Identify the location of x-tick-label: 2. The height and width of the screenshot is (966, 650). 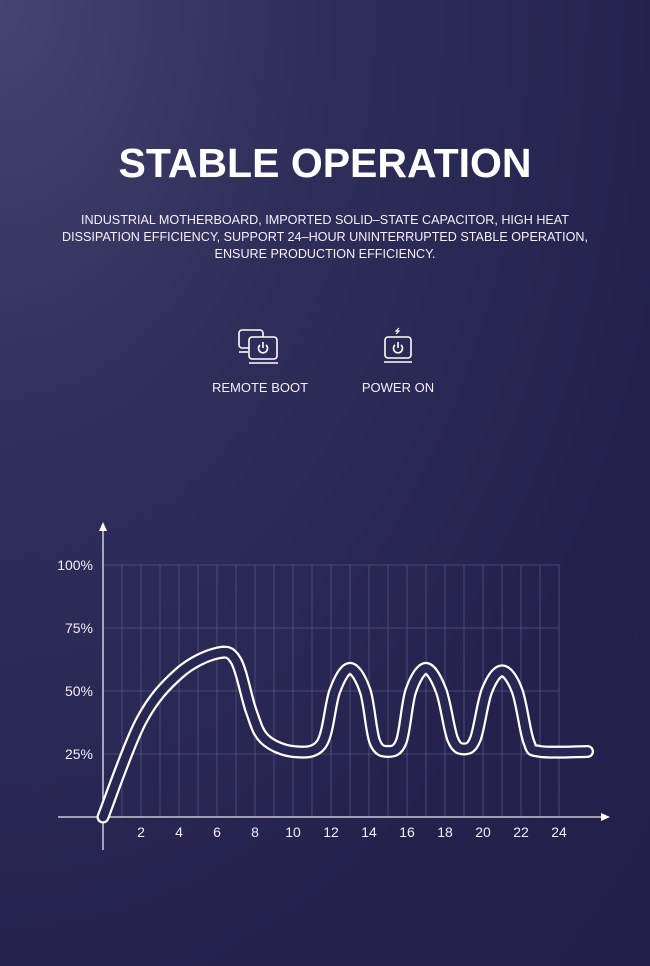
(141, 832).